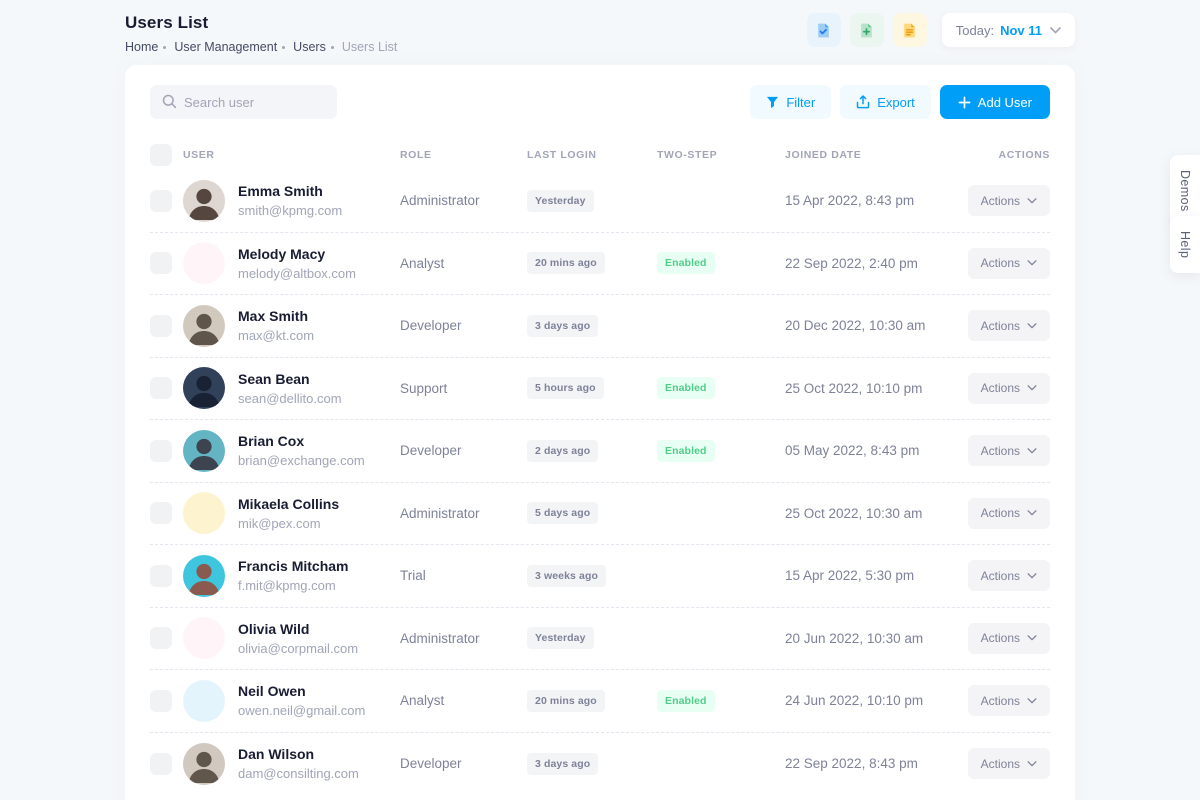 The image size is (1200, 800). I want to click on file-lines-icon, so click(910, 30).